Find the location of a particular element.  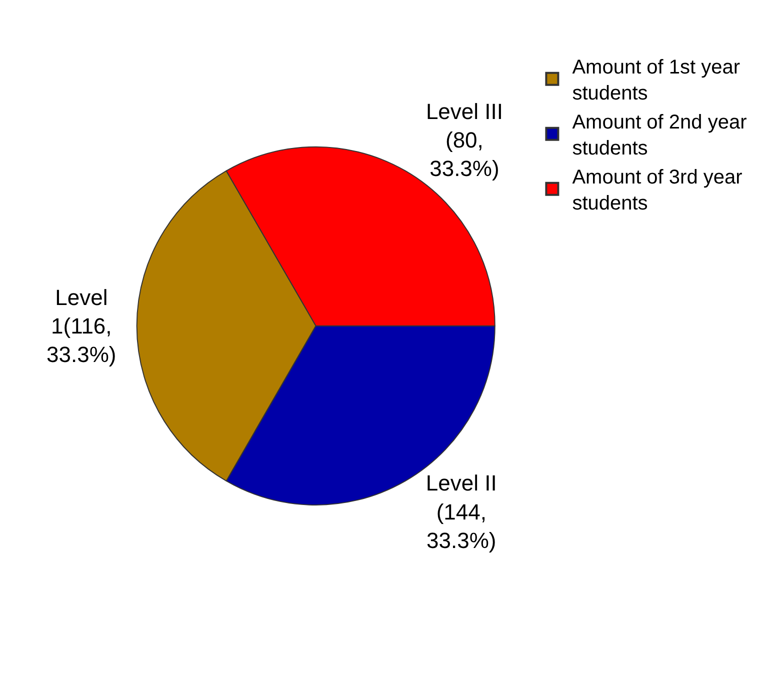

data-label: Level II (144, 33.3%) is located at coordinates (461, 511).